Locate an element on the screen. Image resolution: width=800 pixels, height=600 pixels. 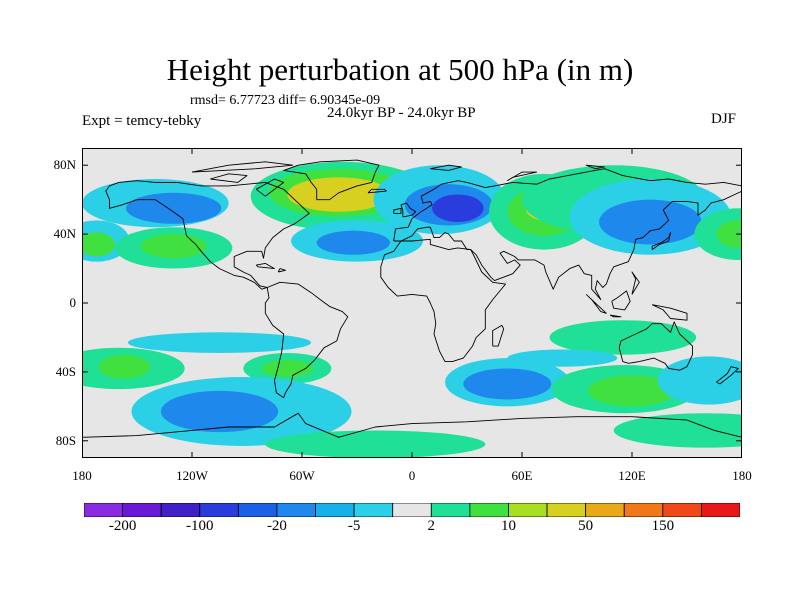
colorbar-label: -100 is located at coordinates (200, 526).